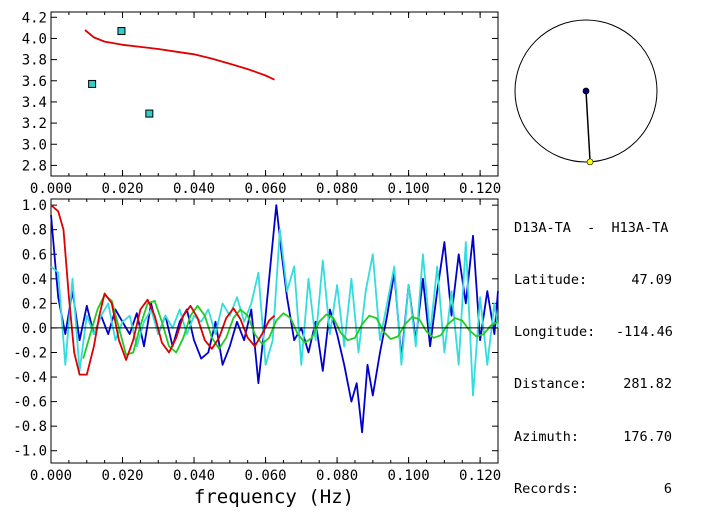  I want to click on info-value: -114.46, so click(644, 332).